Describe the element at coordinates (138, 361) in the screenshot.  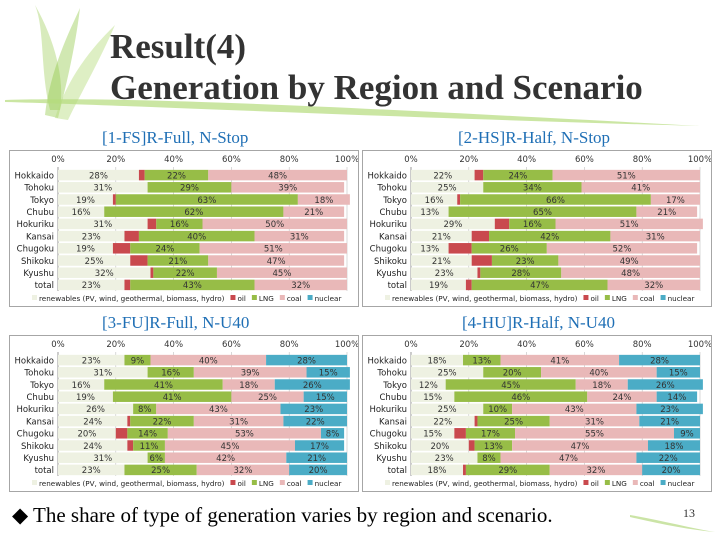
I see `data-label: 9%` at that location.